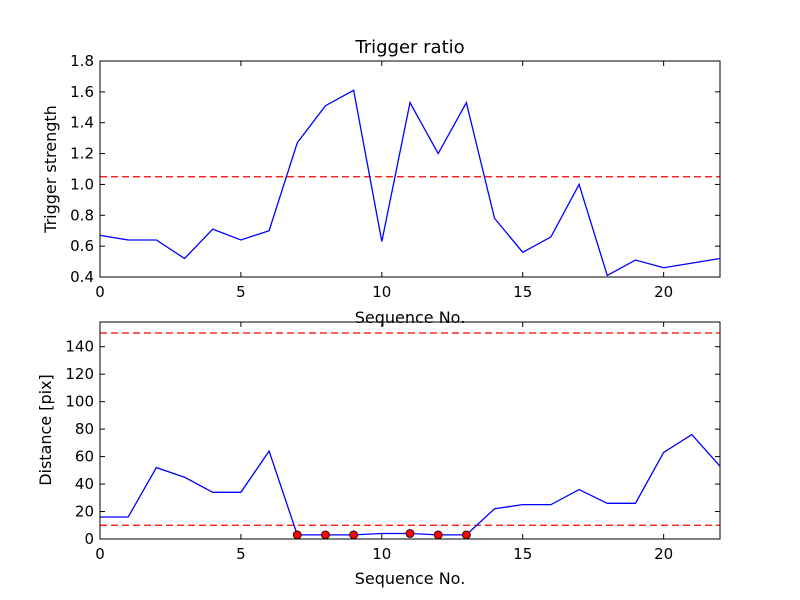 This screenshot has width=800, height=600. Describe the element at coordinates (522, 292) in the screenshot. I see `trigger-ratio-x-tick-label: 15` at that location.